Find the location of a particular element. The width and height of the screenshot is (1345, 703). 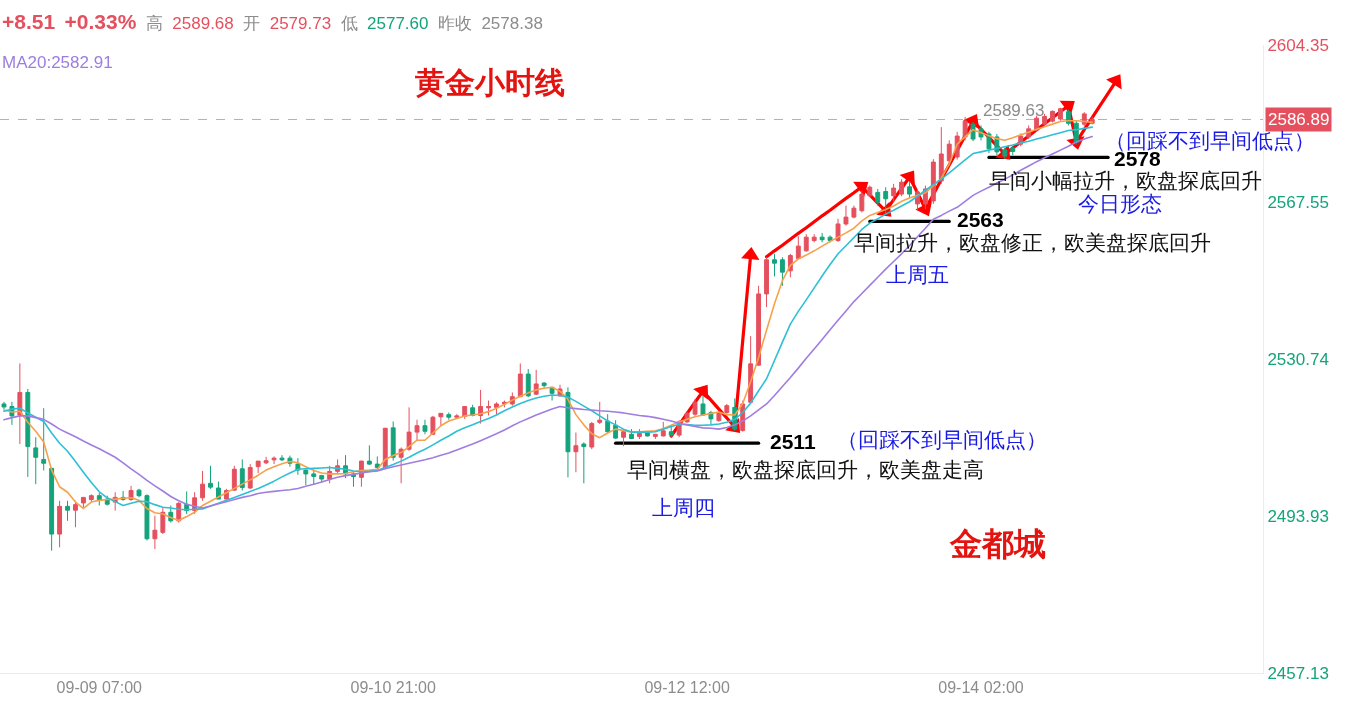

text: +8.51 +0.33% 高 2589.68 开 2579.73 低 2577.60 昨收 2578.38 is located at coordinates (272, 21).